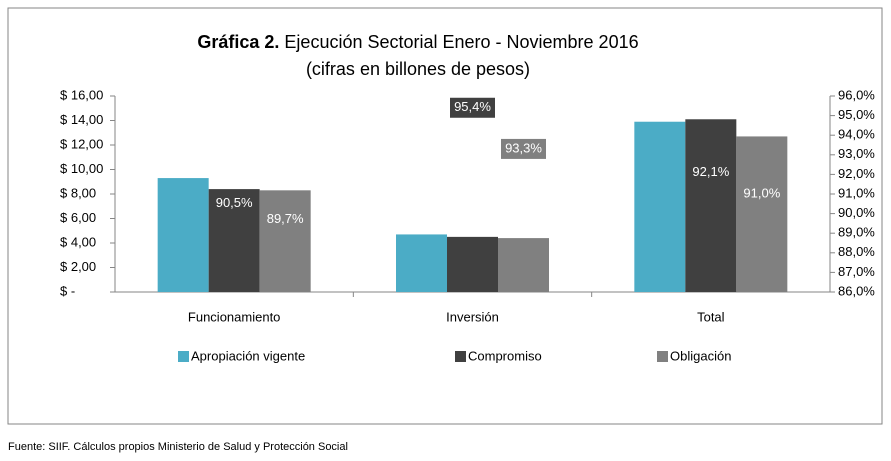 The width and height of the screenshot is (891, 461). Describe the element at coordinates (234, 316) in the screenshot. I see `x-tick-label: Funcionamiento` at that location.